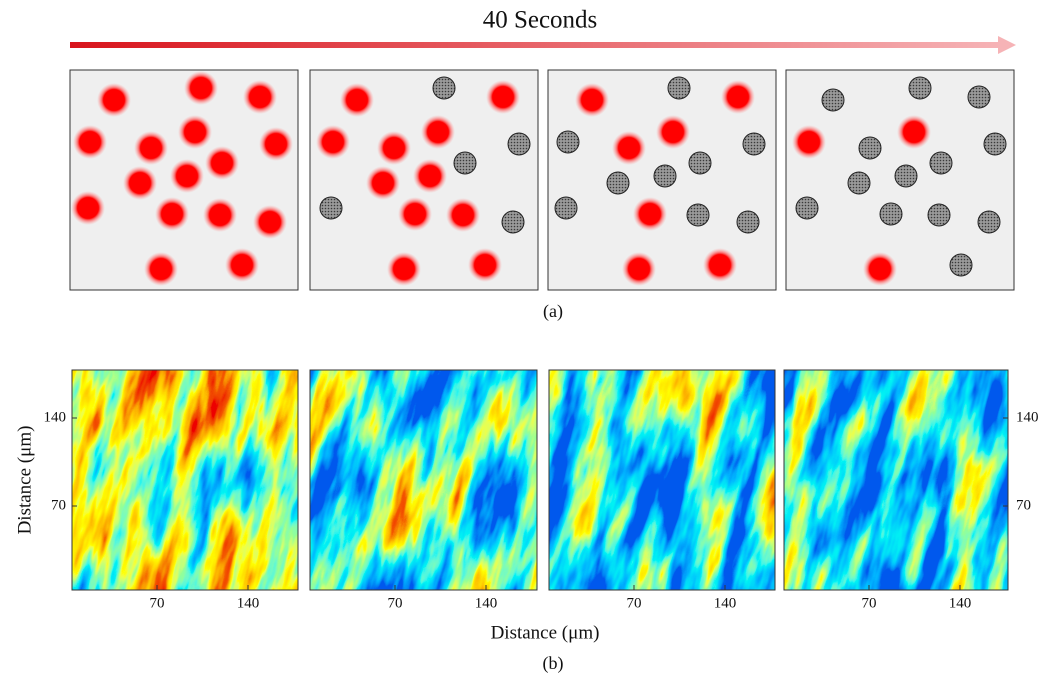 The height and width of the screenshot is (685, 1045). I want to click on x-axis-label: Distance (μm), so click(545, 632).